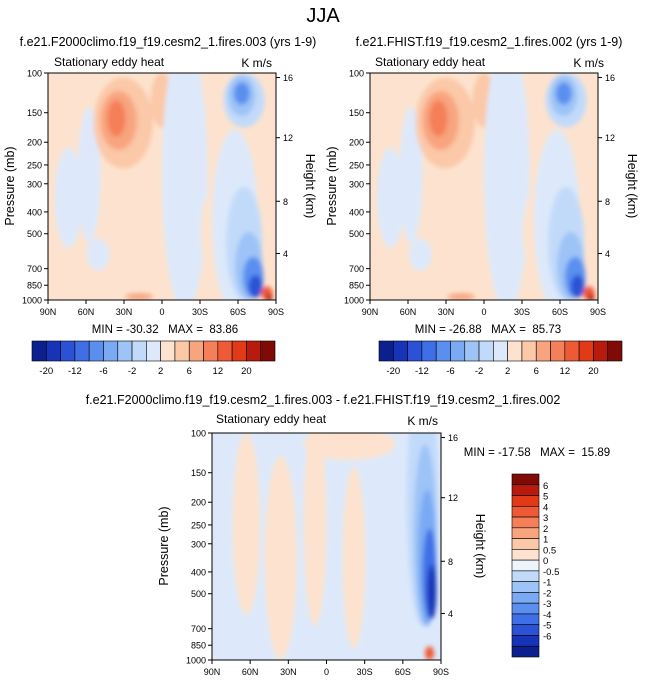 This screenshot has width=646, height=683. What do you see at coordinates (310, 186) in the screenshot?
I see `panel-1-y2label: Height (km)` at bounding box center [310, 186].